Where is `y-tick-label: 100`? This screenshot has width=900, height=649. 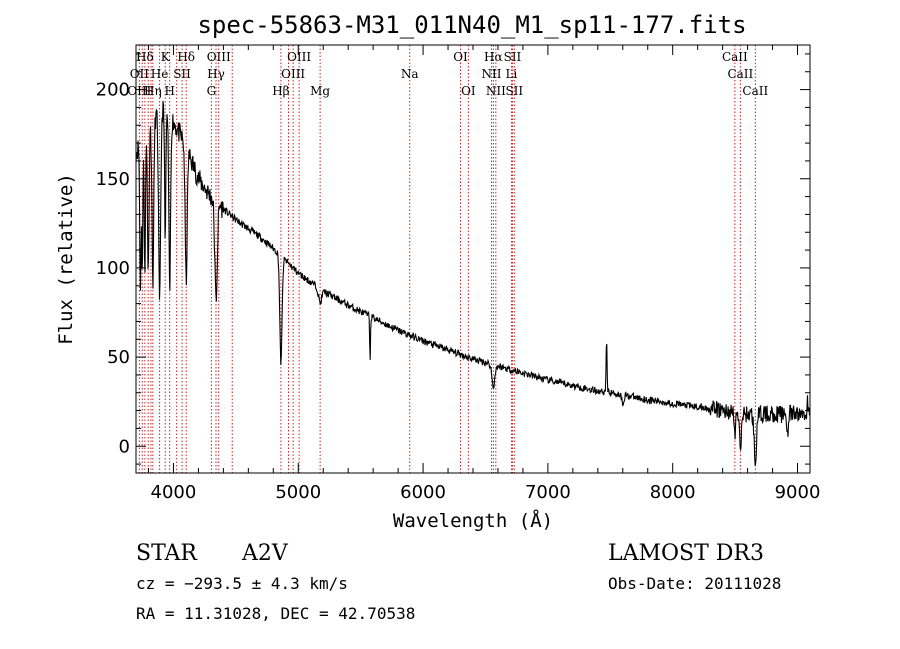
y-tick-label: 100 is located at coordinates (113, 268).